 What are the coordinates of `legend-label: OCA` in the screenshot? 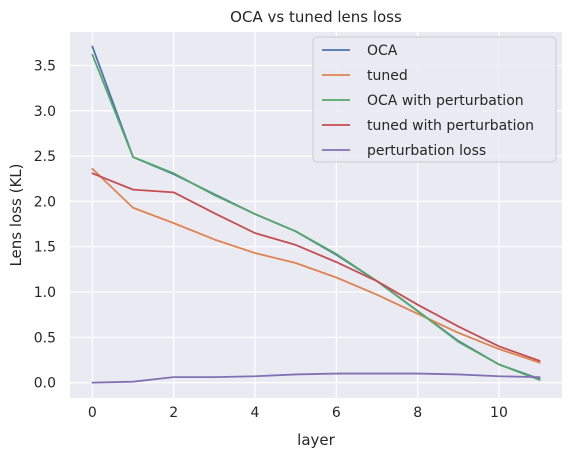 It's located at (382, 51).